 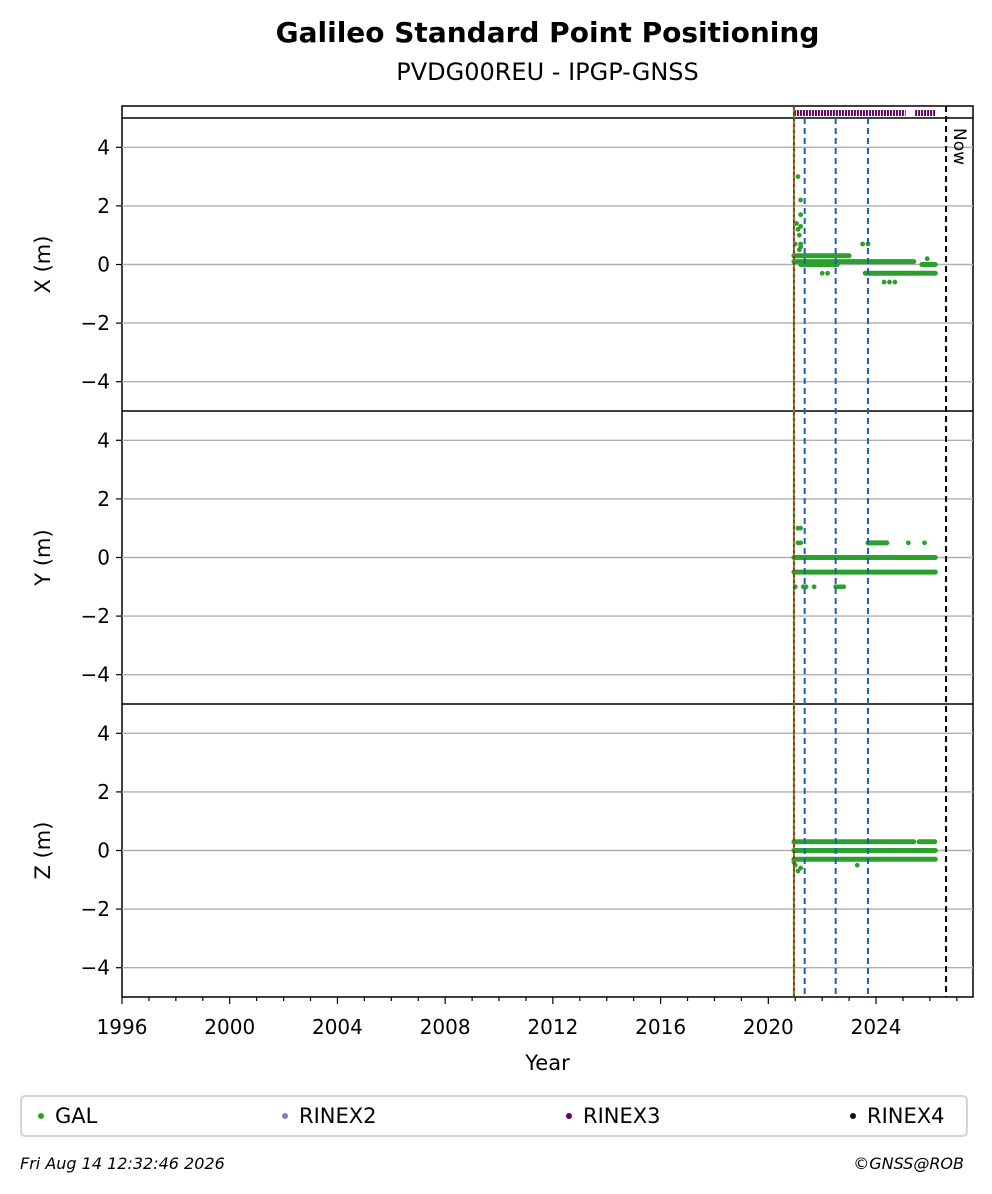 I want to click on ytick-label-p0: 2, so click(x=103, y=206).